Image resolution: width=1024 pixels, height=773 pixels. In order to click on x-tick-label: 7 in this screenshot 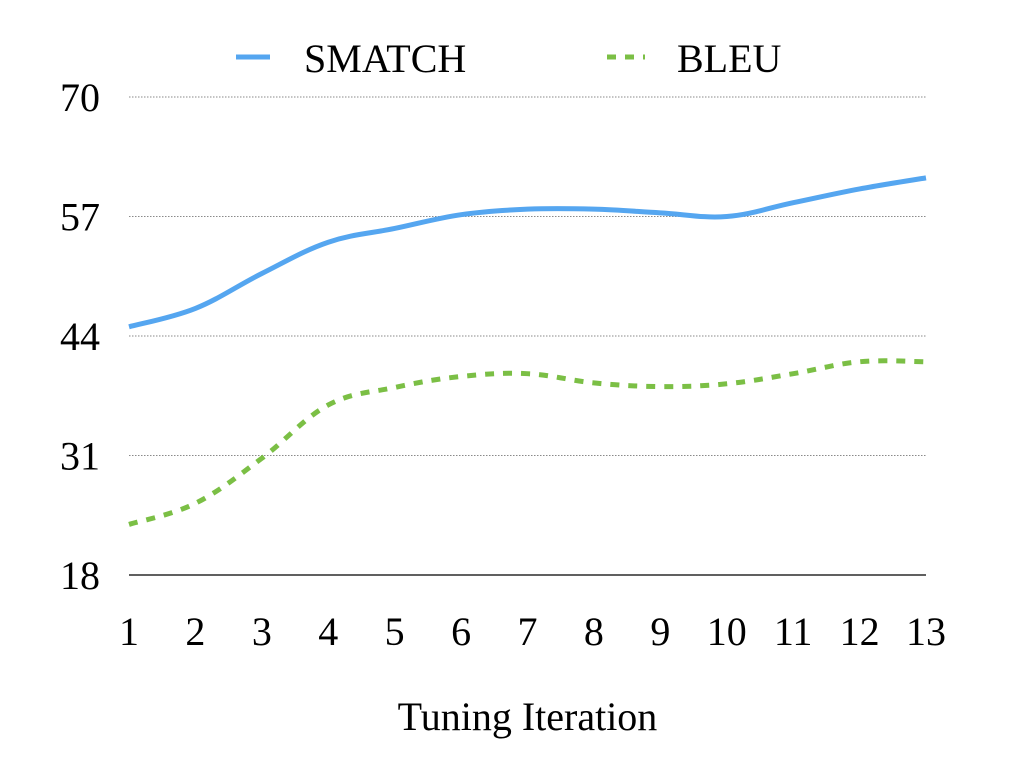, I will do `click(528, 631)`.